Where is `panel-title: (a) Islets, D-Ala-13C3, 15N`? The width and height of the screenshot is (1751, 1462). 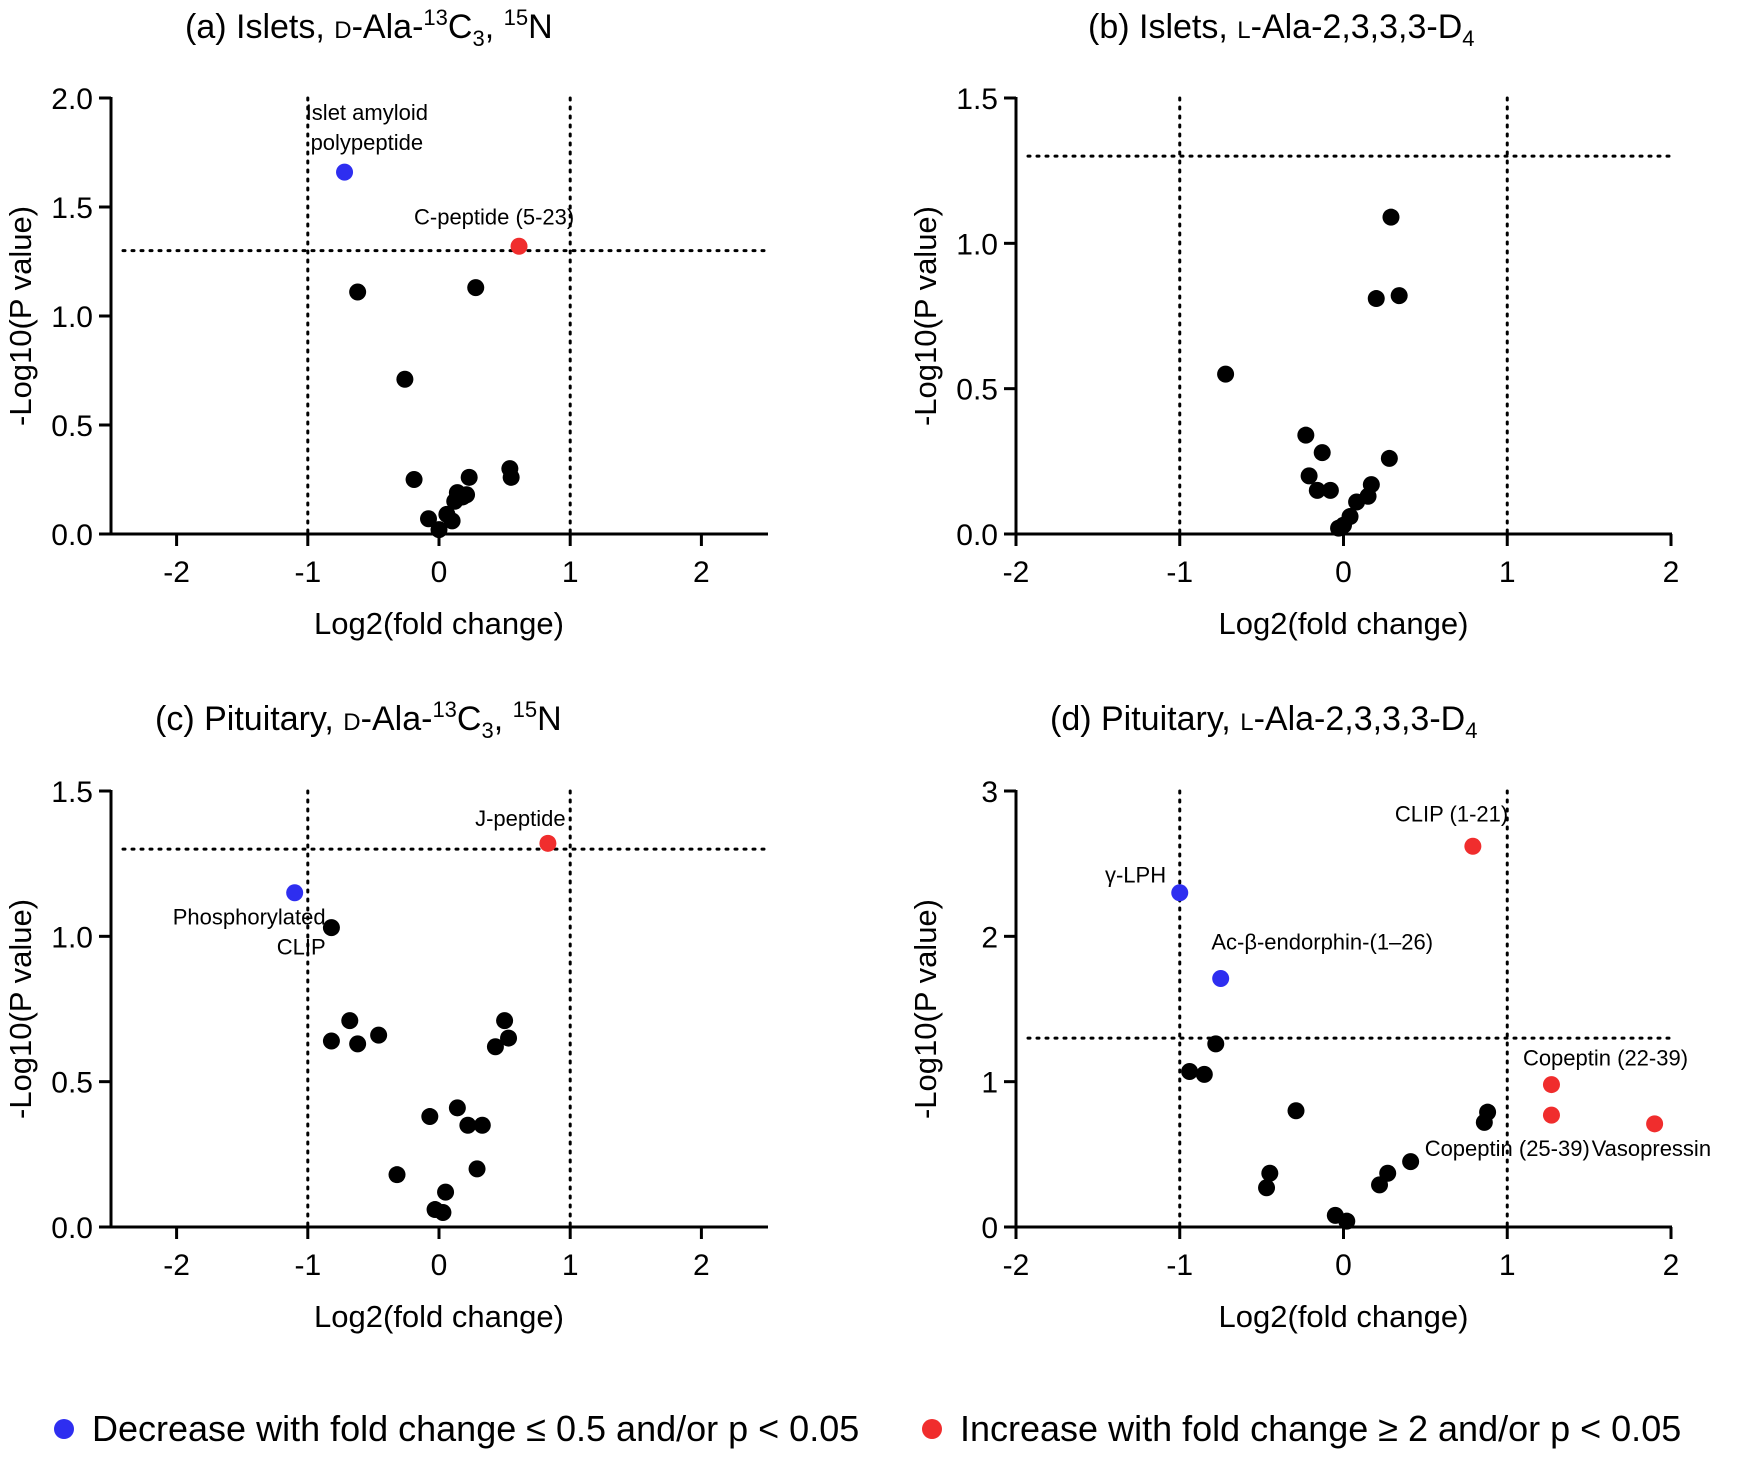
panel-title: (a) Islets, D-Ala-13C3, 15N is located at coordinates (369, 28).